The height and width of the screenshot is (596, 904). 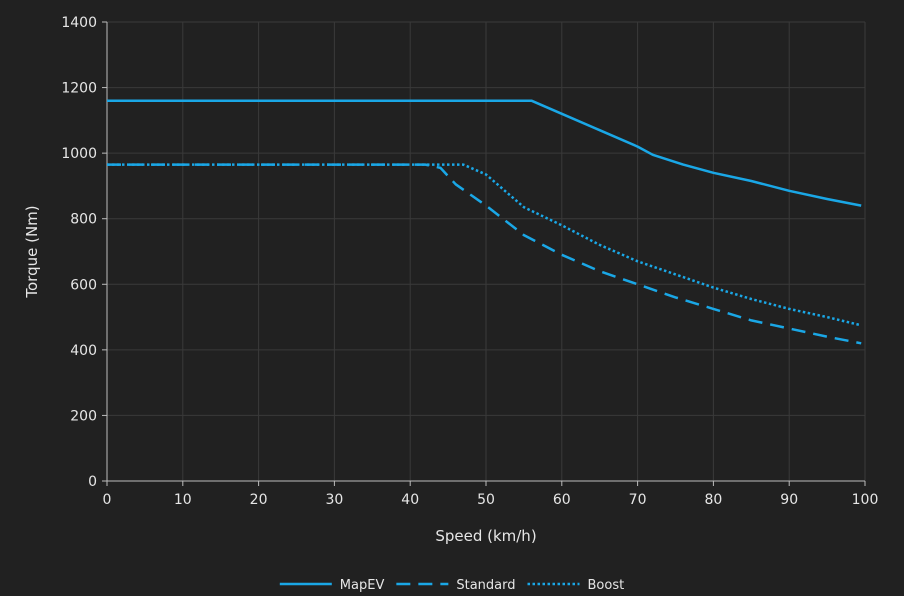 I want to click on y-tick-label: 600, so click(x=83, y=285).